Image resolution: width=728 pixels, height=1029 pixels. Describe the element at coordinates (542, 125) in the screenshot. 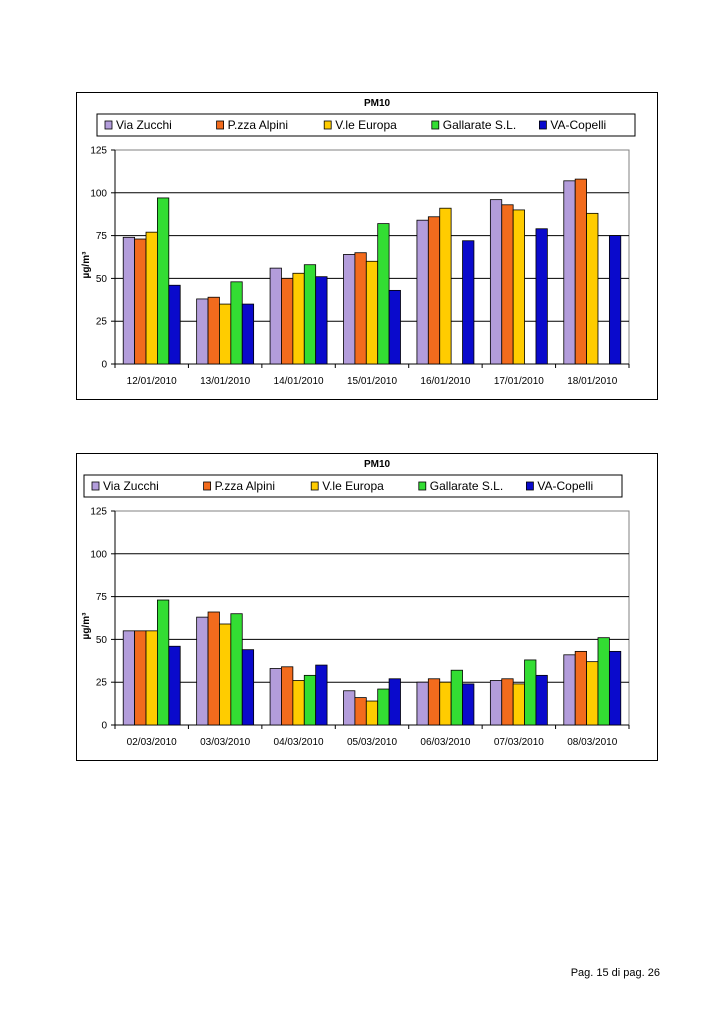

I see `legend-swatch-va-copelli` at that location.